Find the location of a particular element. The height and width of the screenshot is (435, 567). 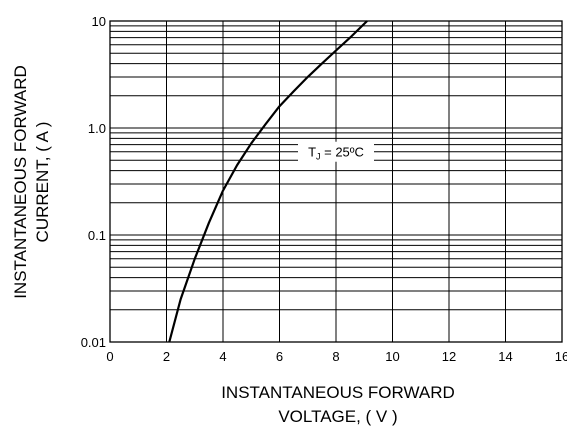

x-tick-label: 0 is located at coordinates (109, 356).